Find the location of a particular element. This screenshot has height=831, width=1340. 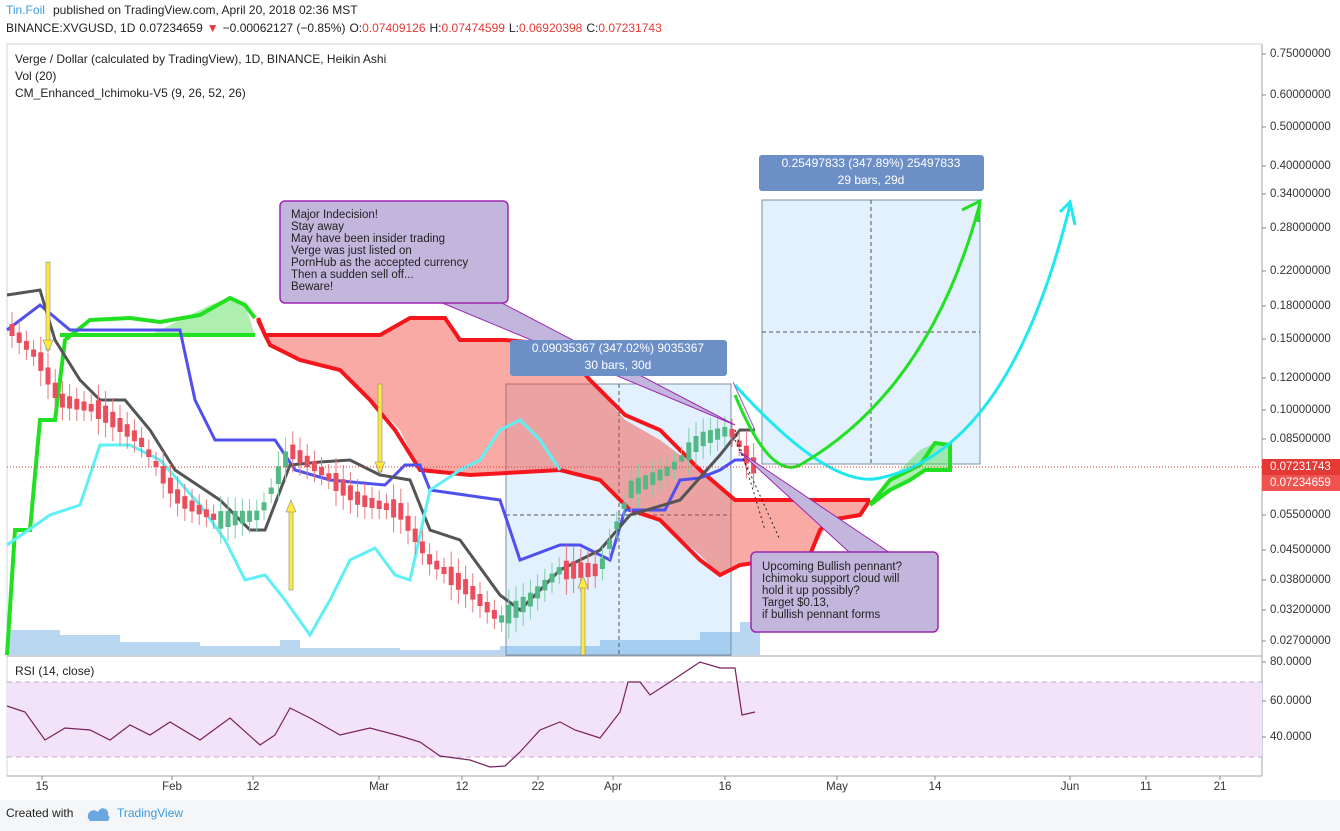

note-line: Major Indecision! is located at coordinates (334, 215).